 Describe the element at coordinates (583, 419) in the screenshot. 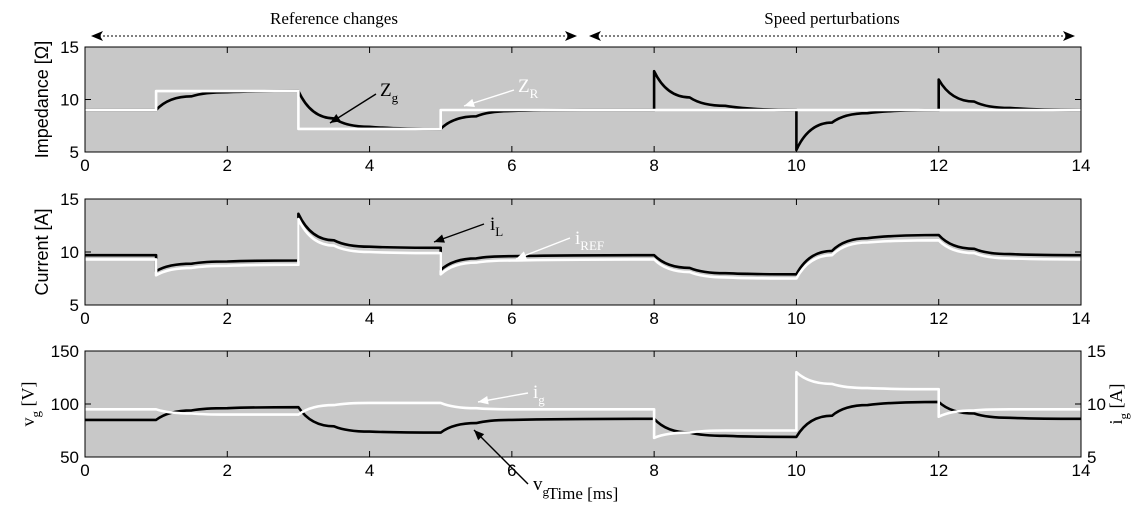

I see `series-line-v-g` at that location.